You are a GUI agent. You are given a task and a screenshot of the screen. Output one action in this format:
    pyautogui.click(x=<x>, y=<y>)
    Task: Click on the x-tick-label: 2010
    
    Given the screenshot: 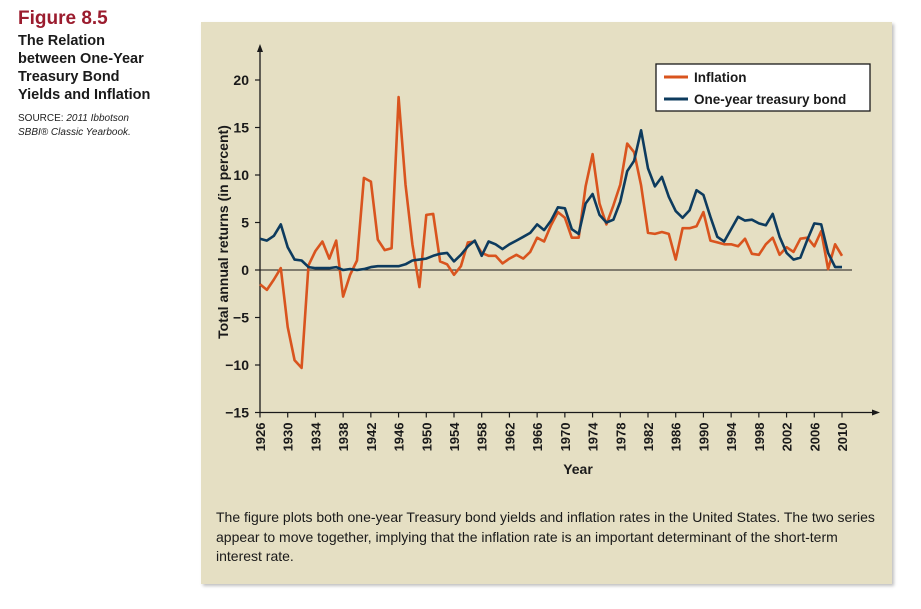 What is the action you would take?
    pyautogui.click(x=842, y=437)
    